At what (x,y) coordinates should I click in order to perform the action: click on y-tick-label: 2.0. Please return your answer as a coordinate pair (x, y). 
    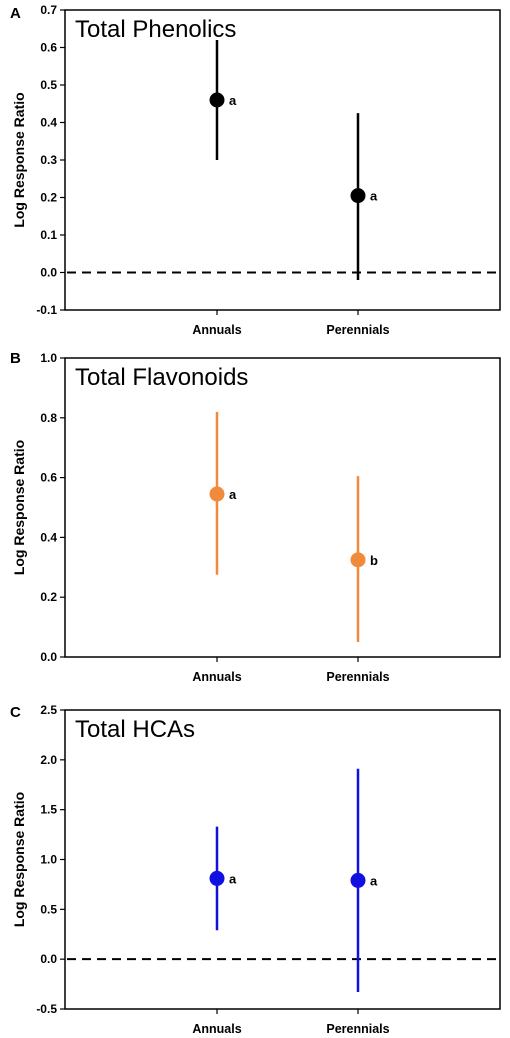
    Looking at the image, I should click on (48, 760).